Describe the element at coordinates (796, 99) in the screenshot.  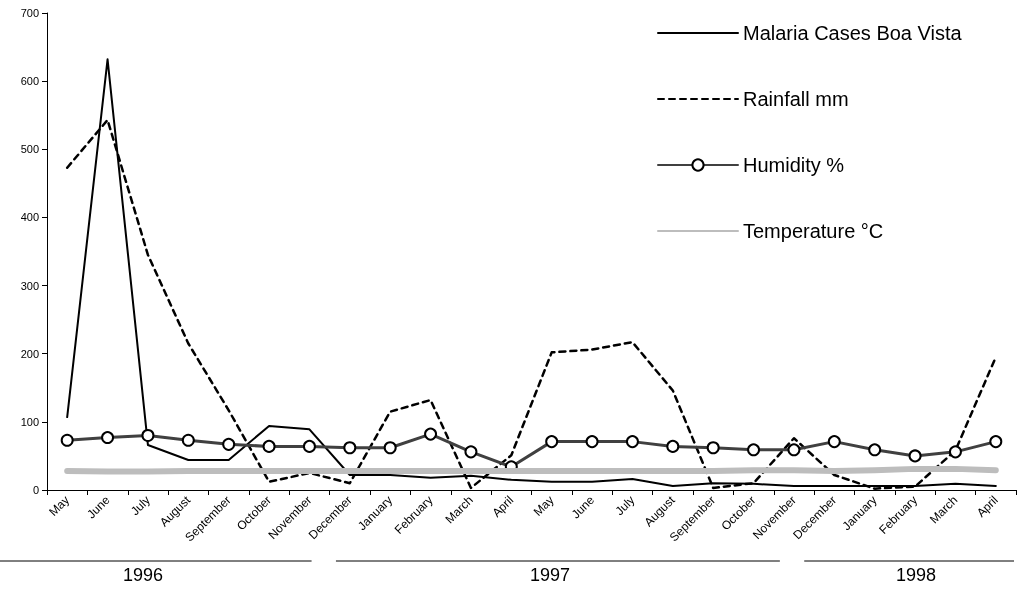
I see `legend-label: Rainfall mm` at that location.